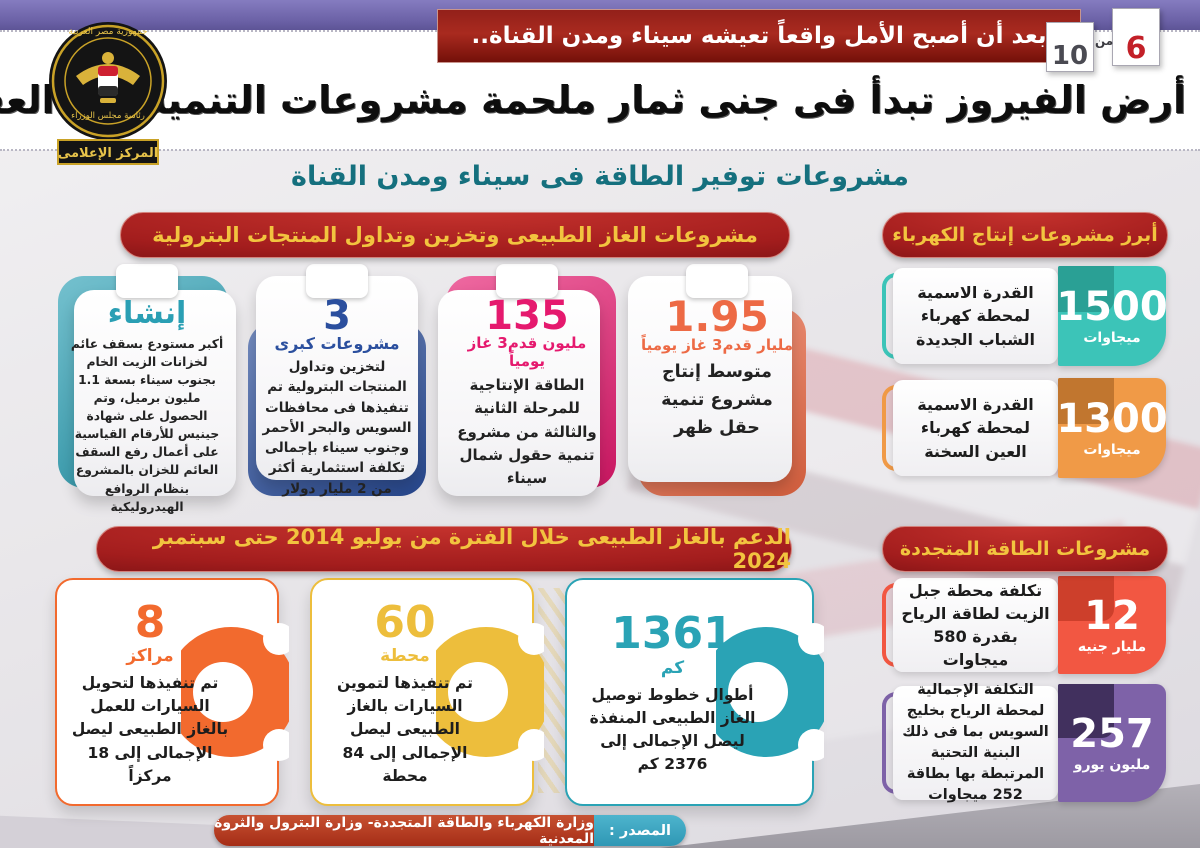 Image resolution: width=1200 pixels, height=848 pixels. What do you see at coordinates (108, 116) in the screenshot?
I see `logo-bottom-text-svg: رئاسة مجلس الوزراء` at bounding box center [108, 116].